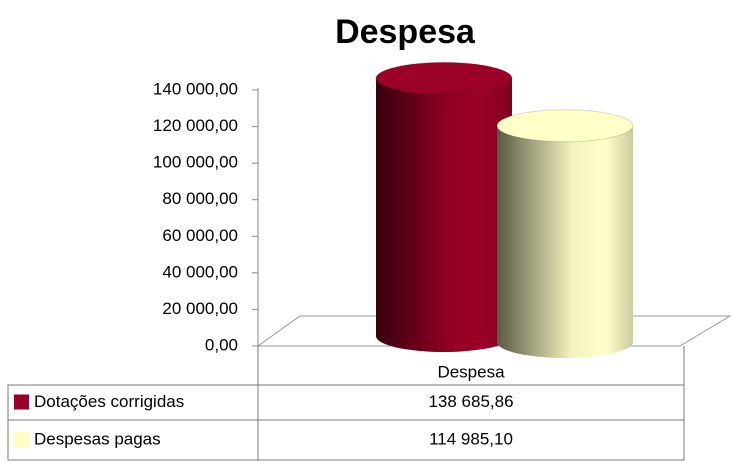 The width and height of the screenshot is (735, 469). I want to click on data-label: 138 685,86, so click(470, 401).